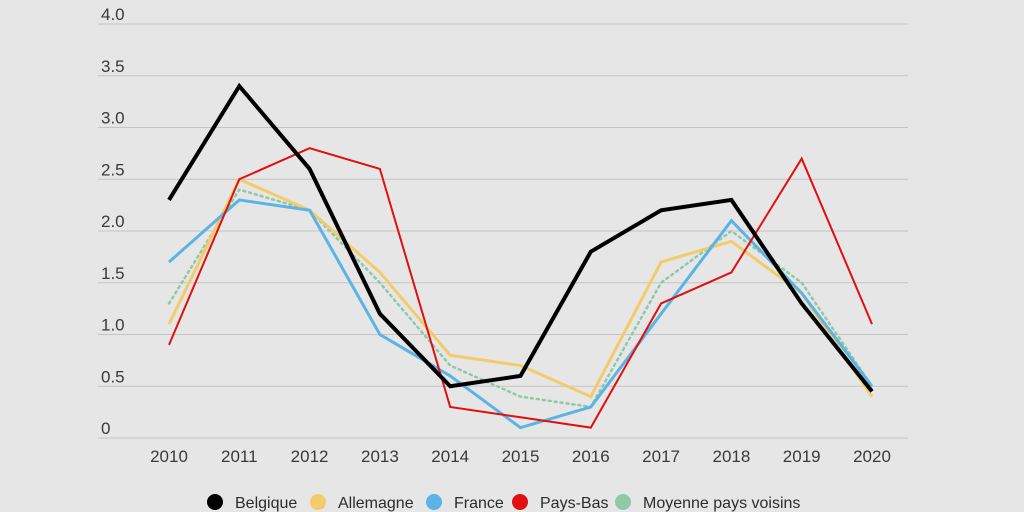 The height and width of the screenshot is (512, 1024). What do you see at coordinates (661, 456) in the screenshot?
I see `x-tick-label: 2017` at bounding box center [661, 456].